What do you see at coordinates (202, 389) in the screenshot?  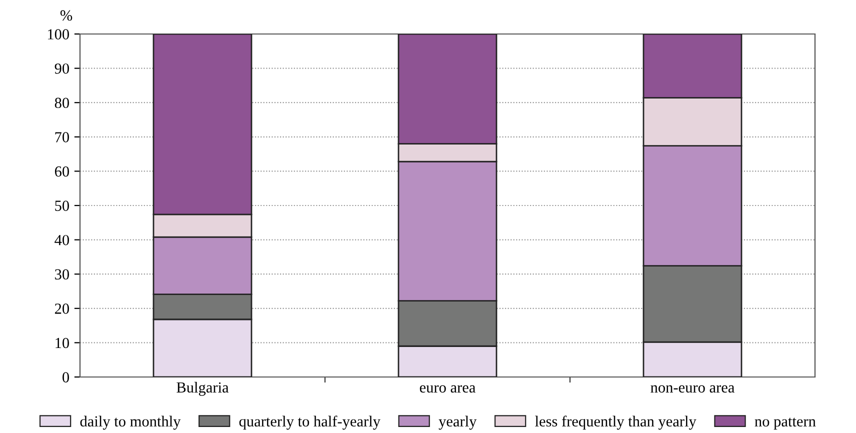 I see `x-tick-label: Bulgaria` at bounding box center [202, 389].